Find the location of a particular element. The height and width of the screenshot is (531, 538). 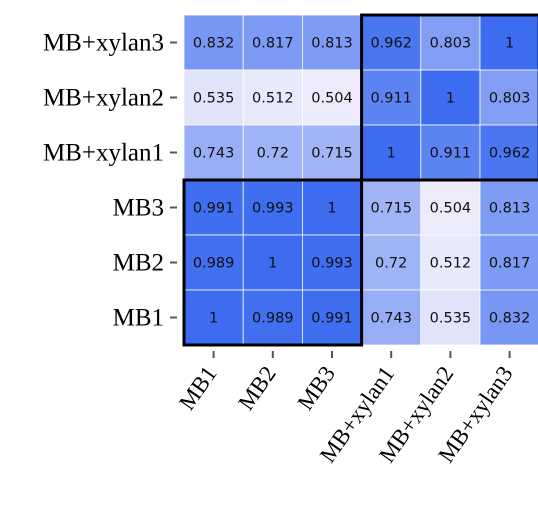

column-label: MB3 is located at coordinates (316, 388).